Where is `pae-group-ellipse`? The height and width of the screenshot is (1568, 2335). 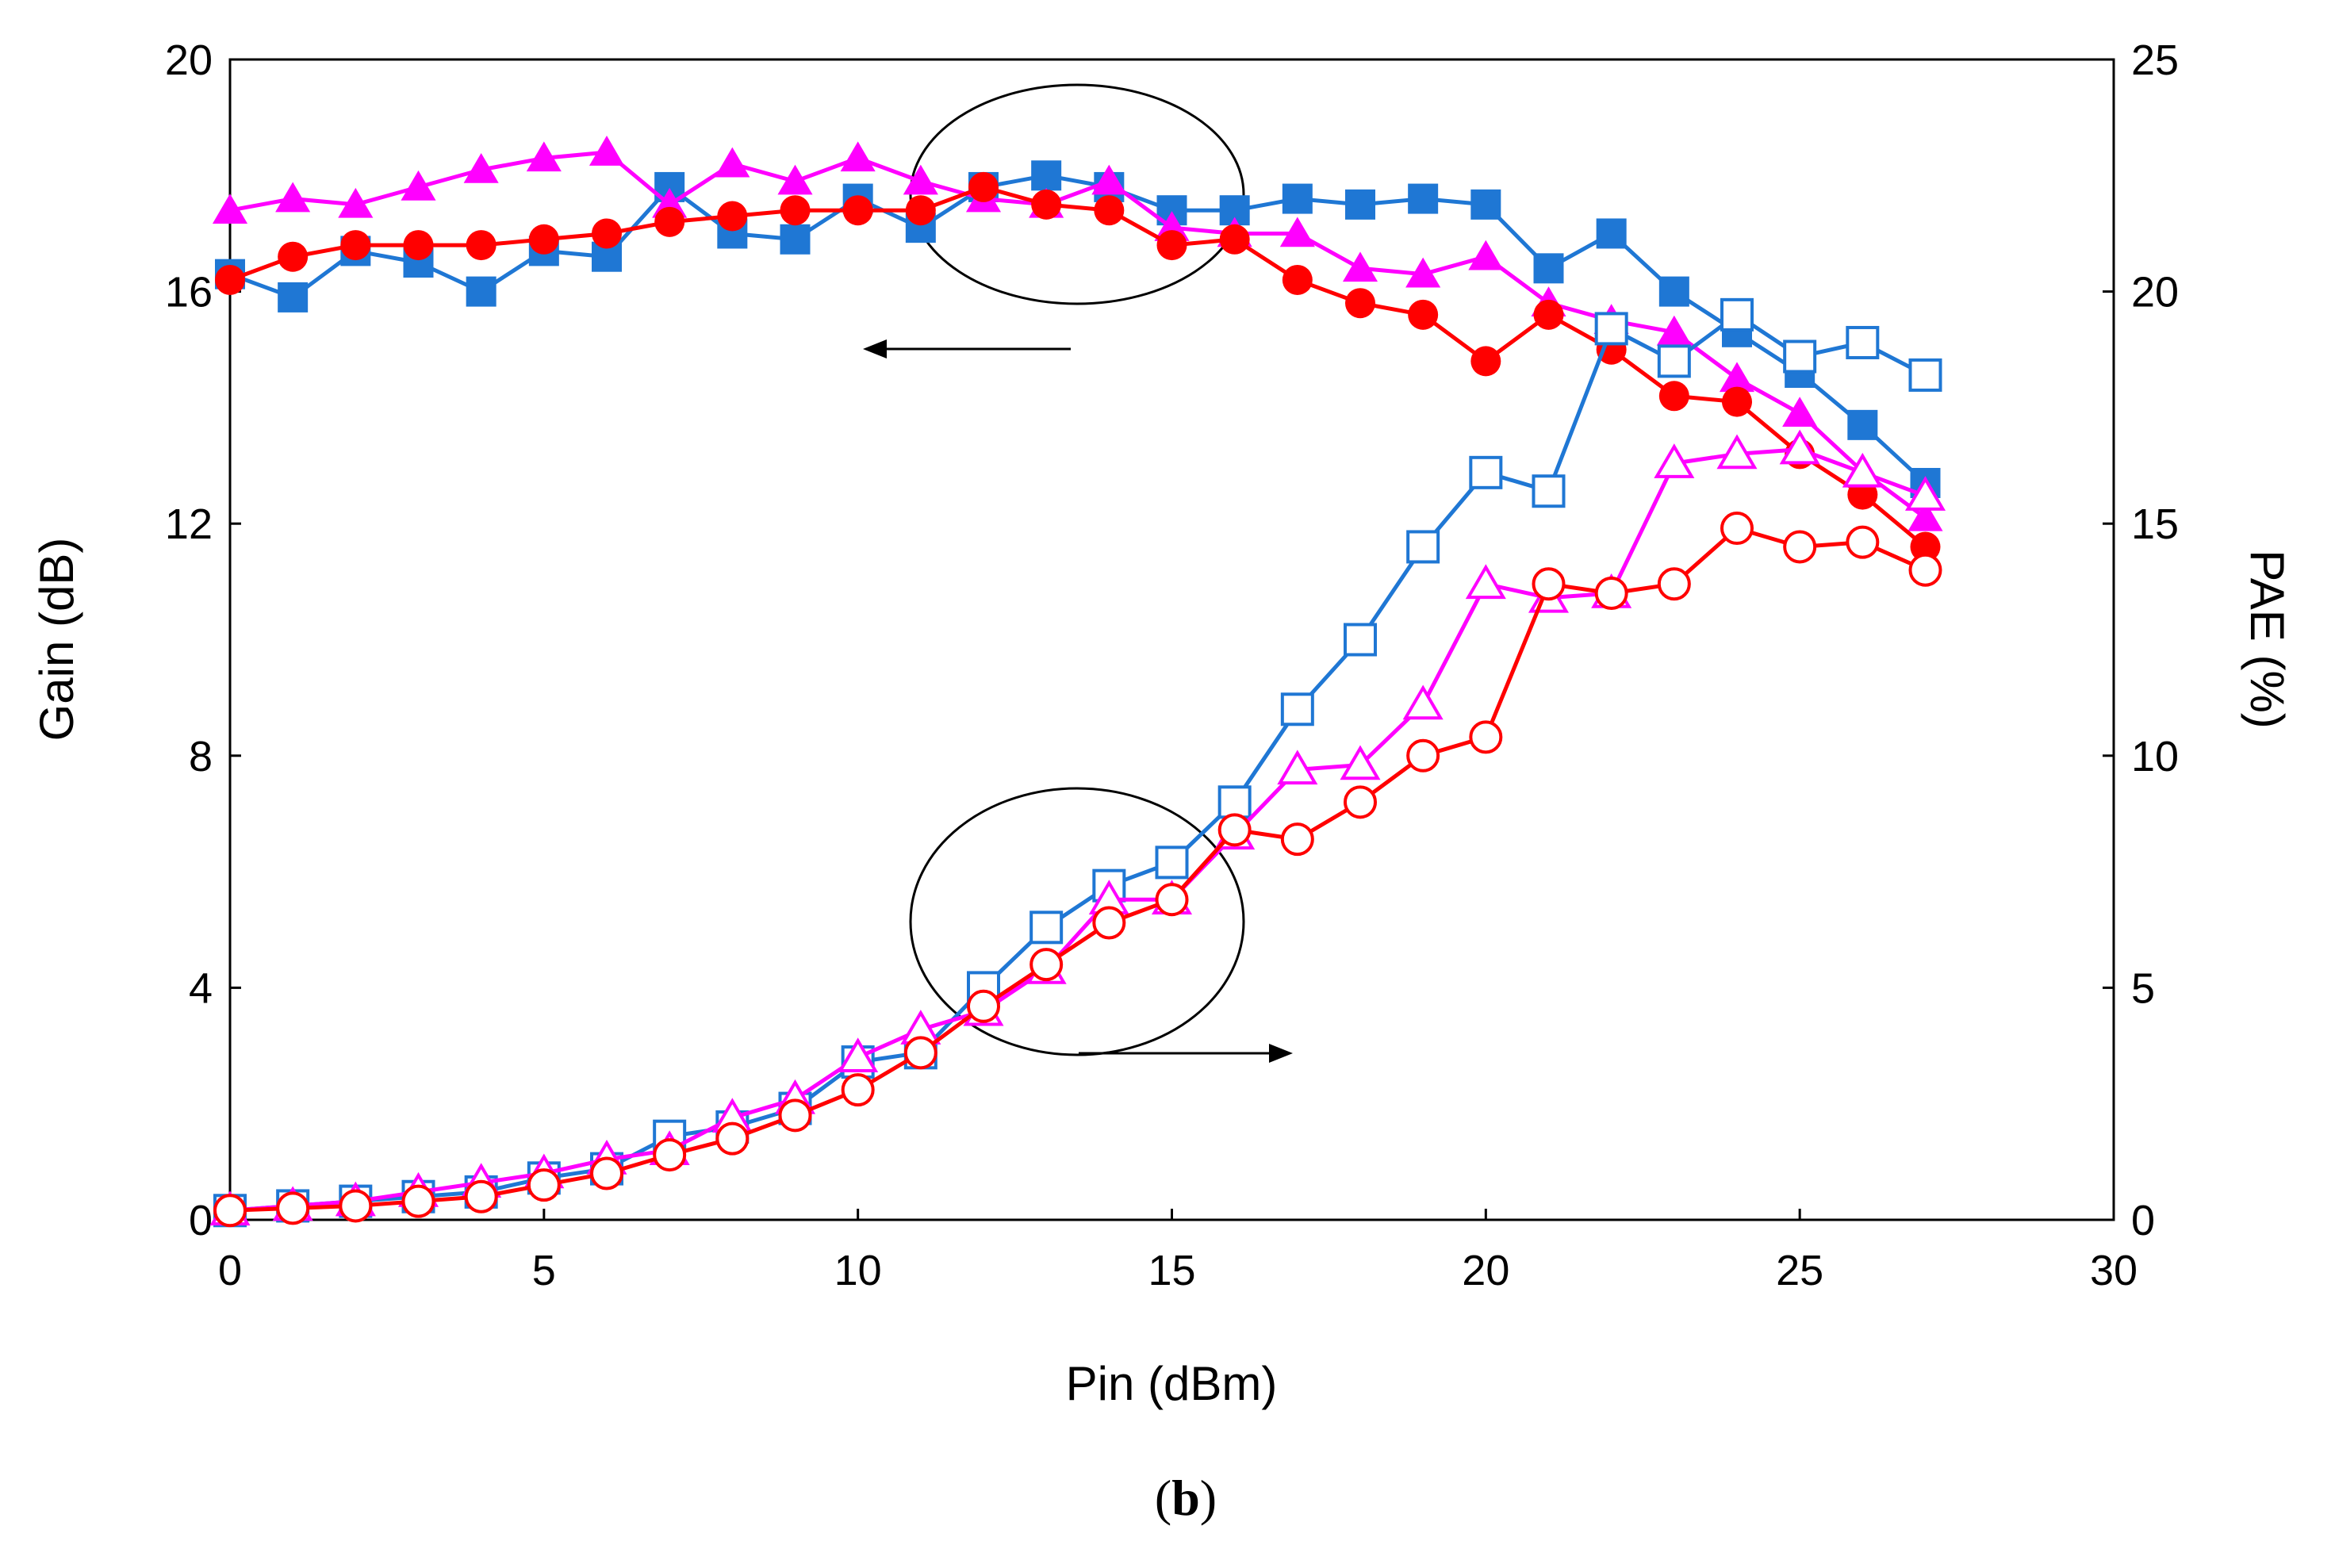
pae-group-ellipse is located at coordinates (1077, 921).